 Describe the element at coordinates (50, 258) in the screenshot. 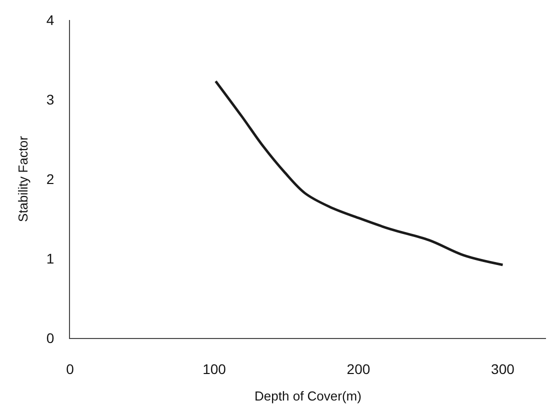

I see `y-tick-label: 1` at that location.